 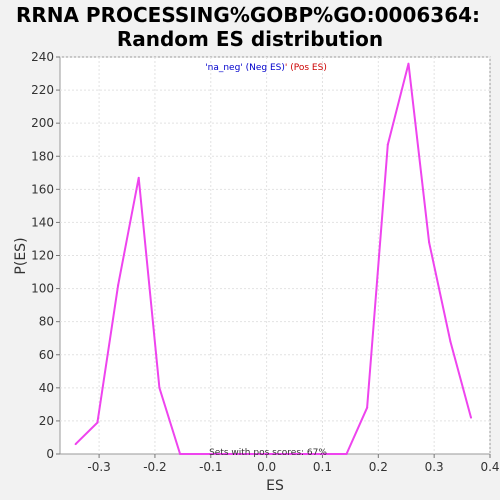 I want to click on x-tick-label: 0.3, so click(x=434, y=467).